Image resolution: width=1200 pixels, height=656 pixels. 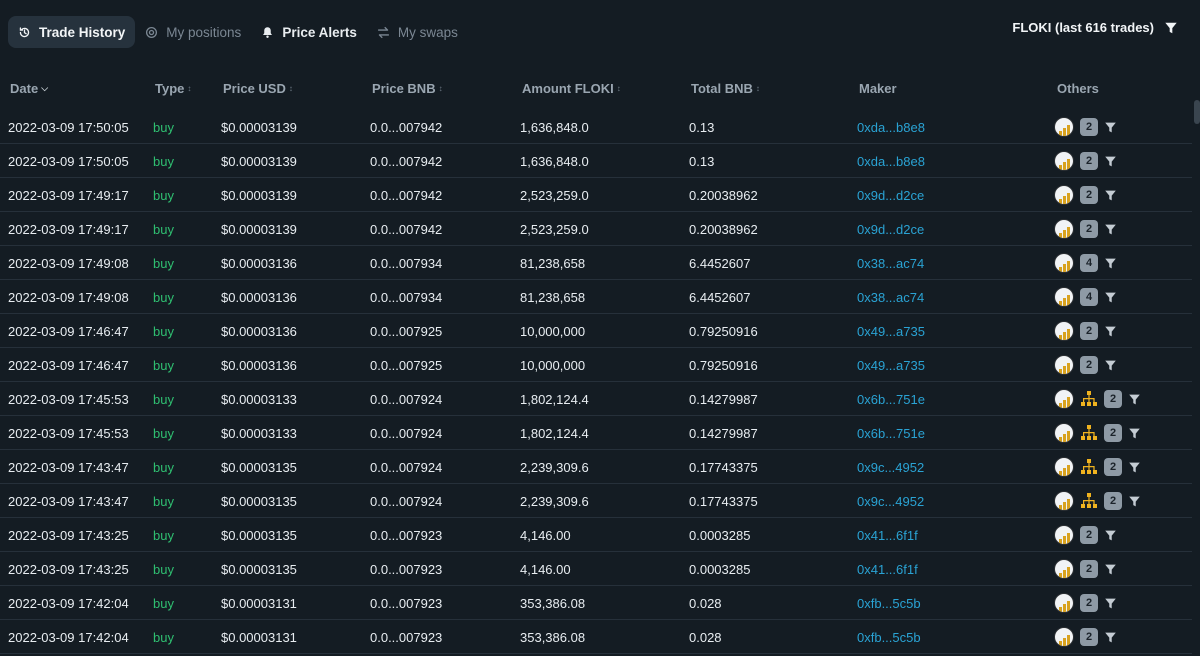 What do you see at coordinates (68, 467) in the screenshot?
I see `trade-date: 2022-03-09 17:43:47` at bounding box center [68, 467].